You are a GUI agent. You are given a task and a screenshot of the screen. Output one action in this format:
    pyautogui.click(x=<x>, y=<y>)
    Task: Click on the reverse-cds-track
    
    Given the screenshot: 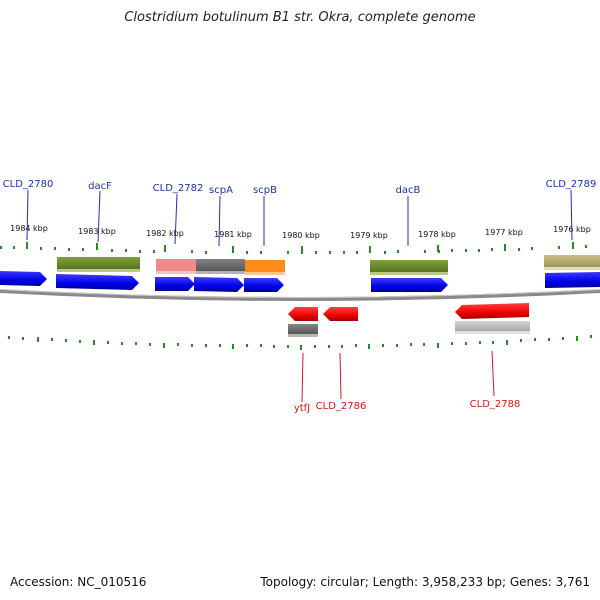 What is the action you would take?
    pyautogui.click(x=408, y=312)
    